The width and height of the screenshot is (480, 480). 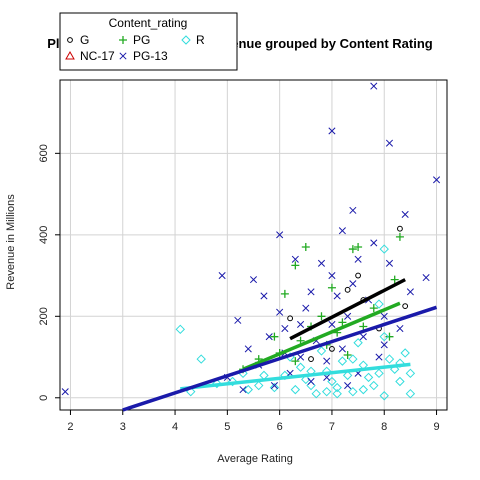 I want to click on legend-item-nc-17: NC-17, so click(x=90, y=56).